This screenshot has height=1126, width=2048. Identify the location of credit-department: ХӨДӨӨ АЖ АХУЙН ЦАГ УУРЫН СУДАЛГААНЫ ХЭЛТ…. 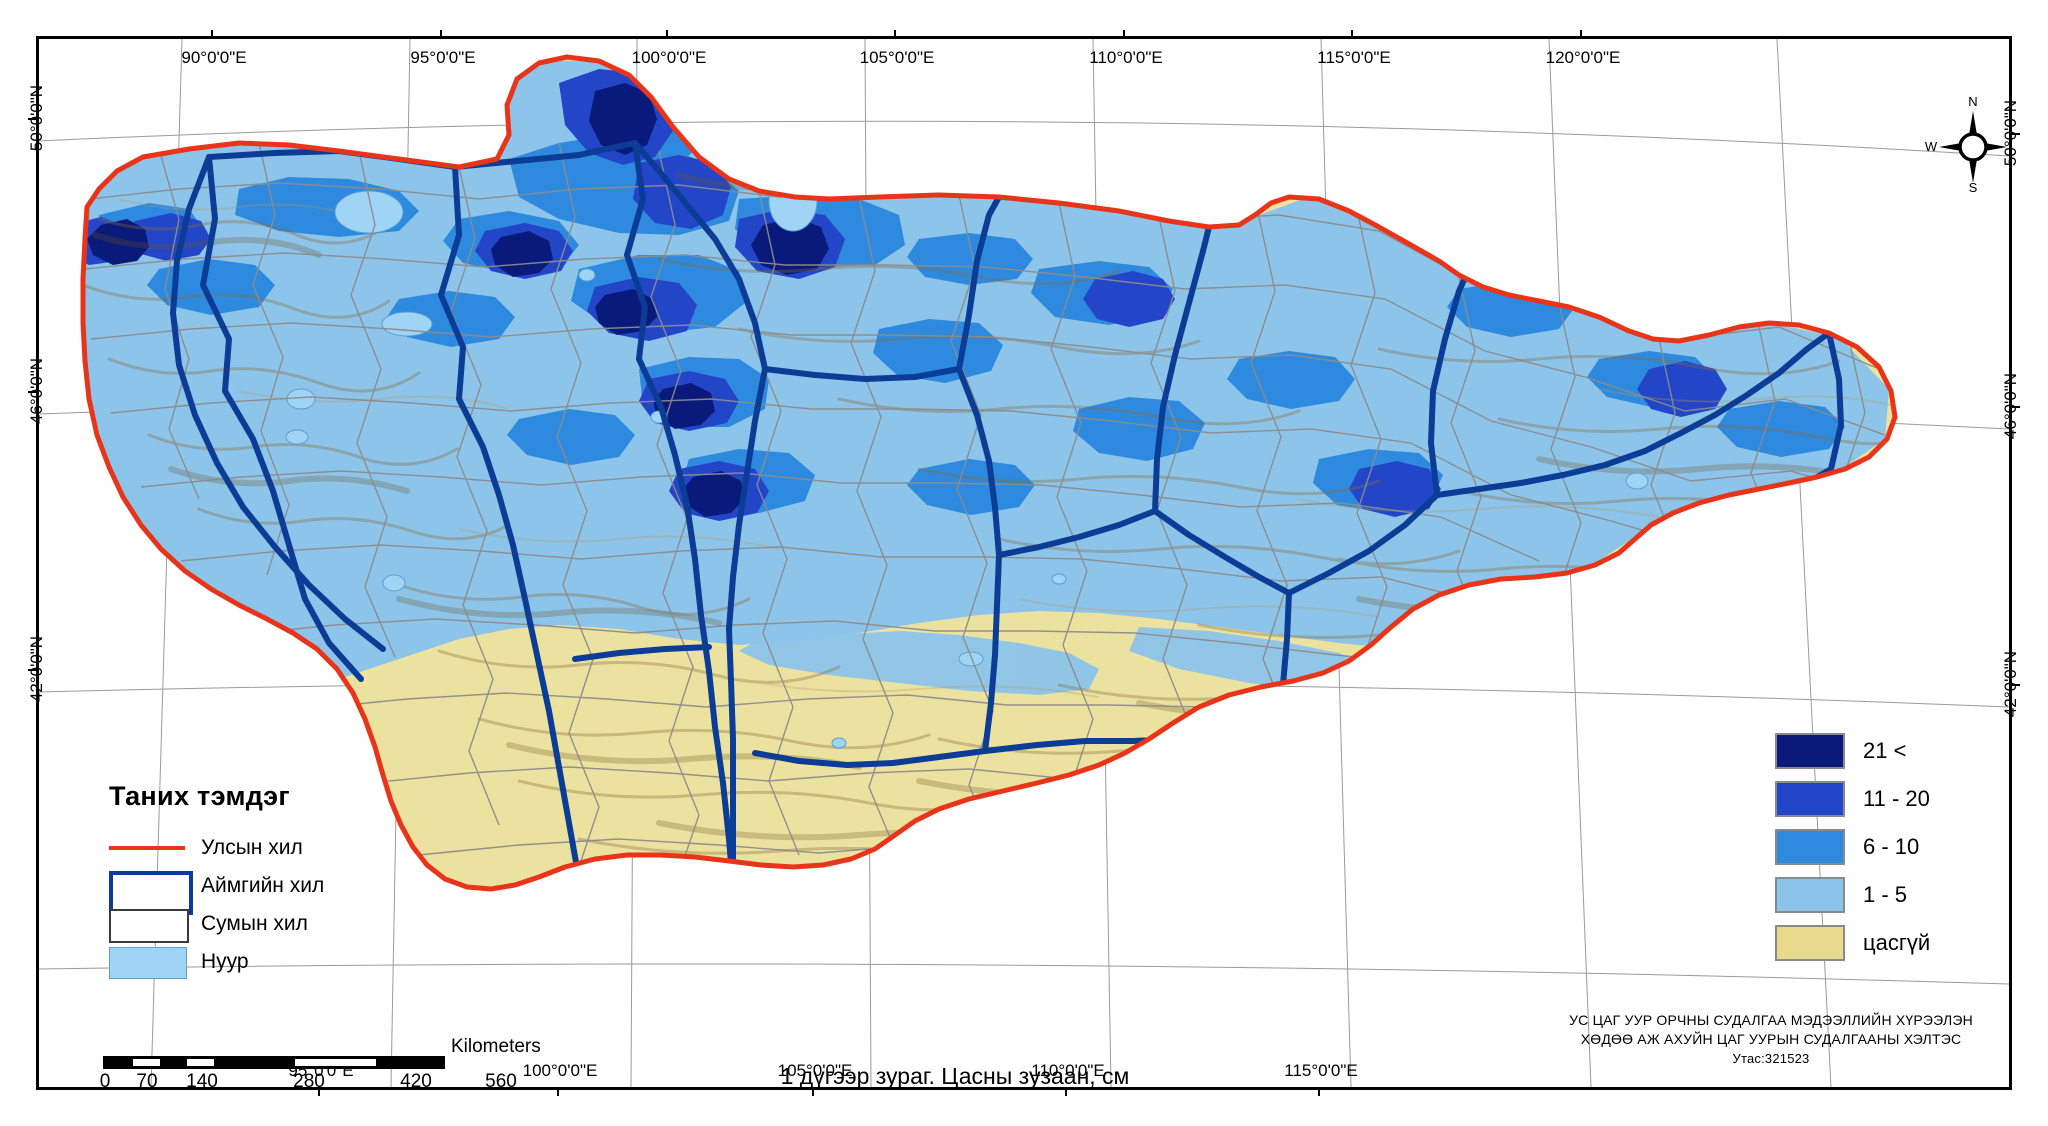
(1771, 1039).